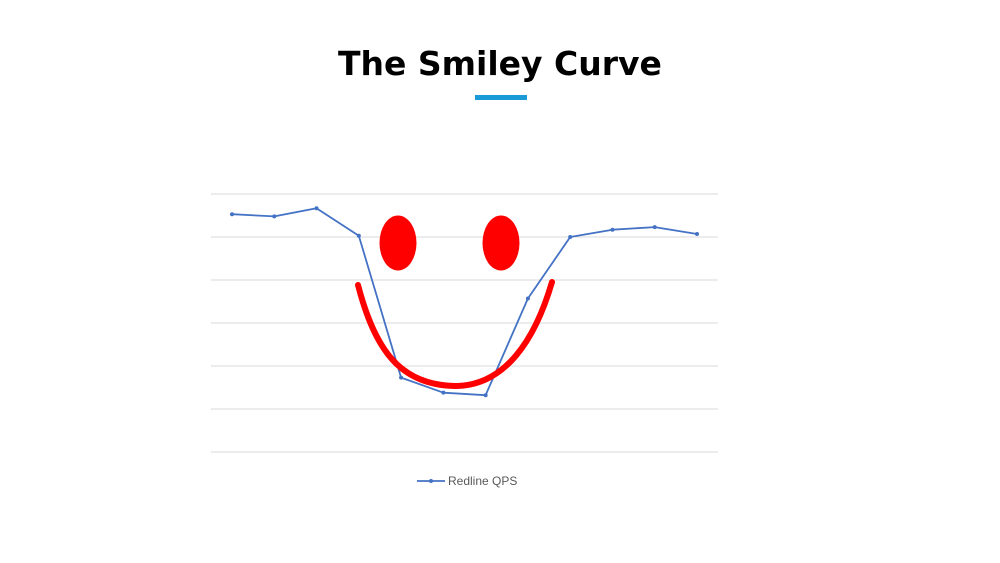 This screenshot has width=1000, height=563. I want to click on legend: Redline QPS, so click(467, 481).